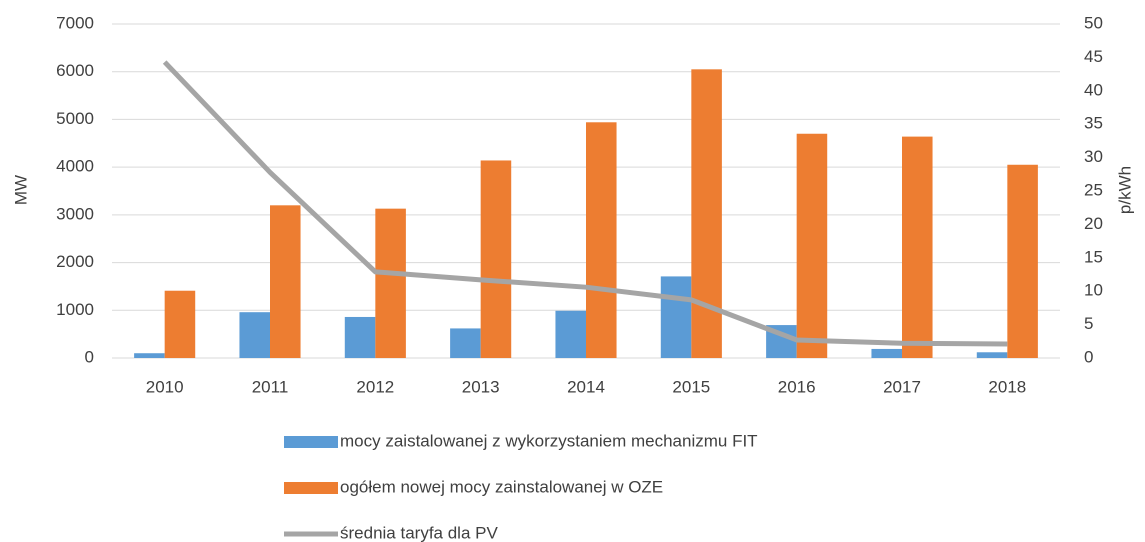 Image resolution: width=1145 pixels, height=542 pixels. I want to click on y2-tick-label: 50, so click(1093, 22).